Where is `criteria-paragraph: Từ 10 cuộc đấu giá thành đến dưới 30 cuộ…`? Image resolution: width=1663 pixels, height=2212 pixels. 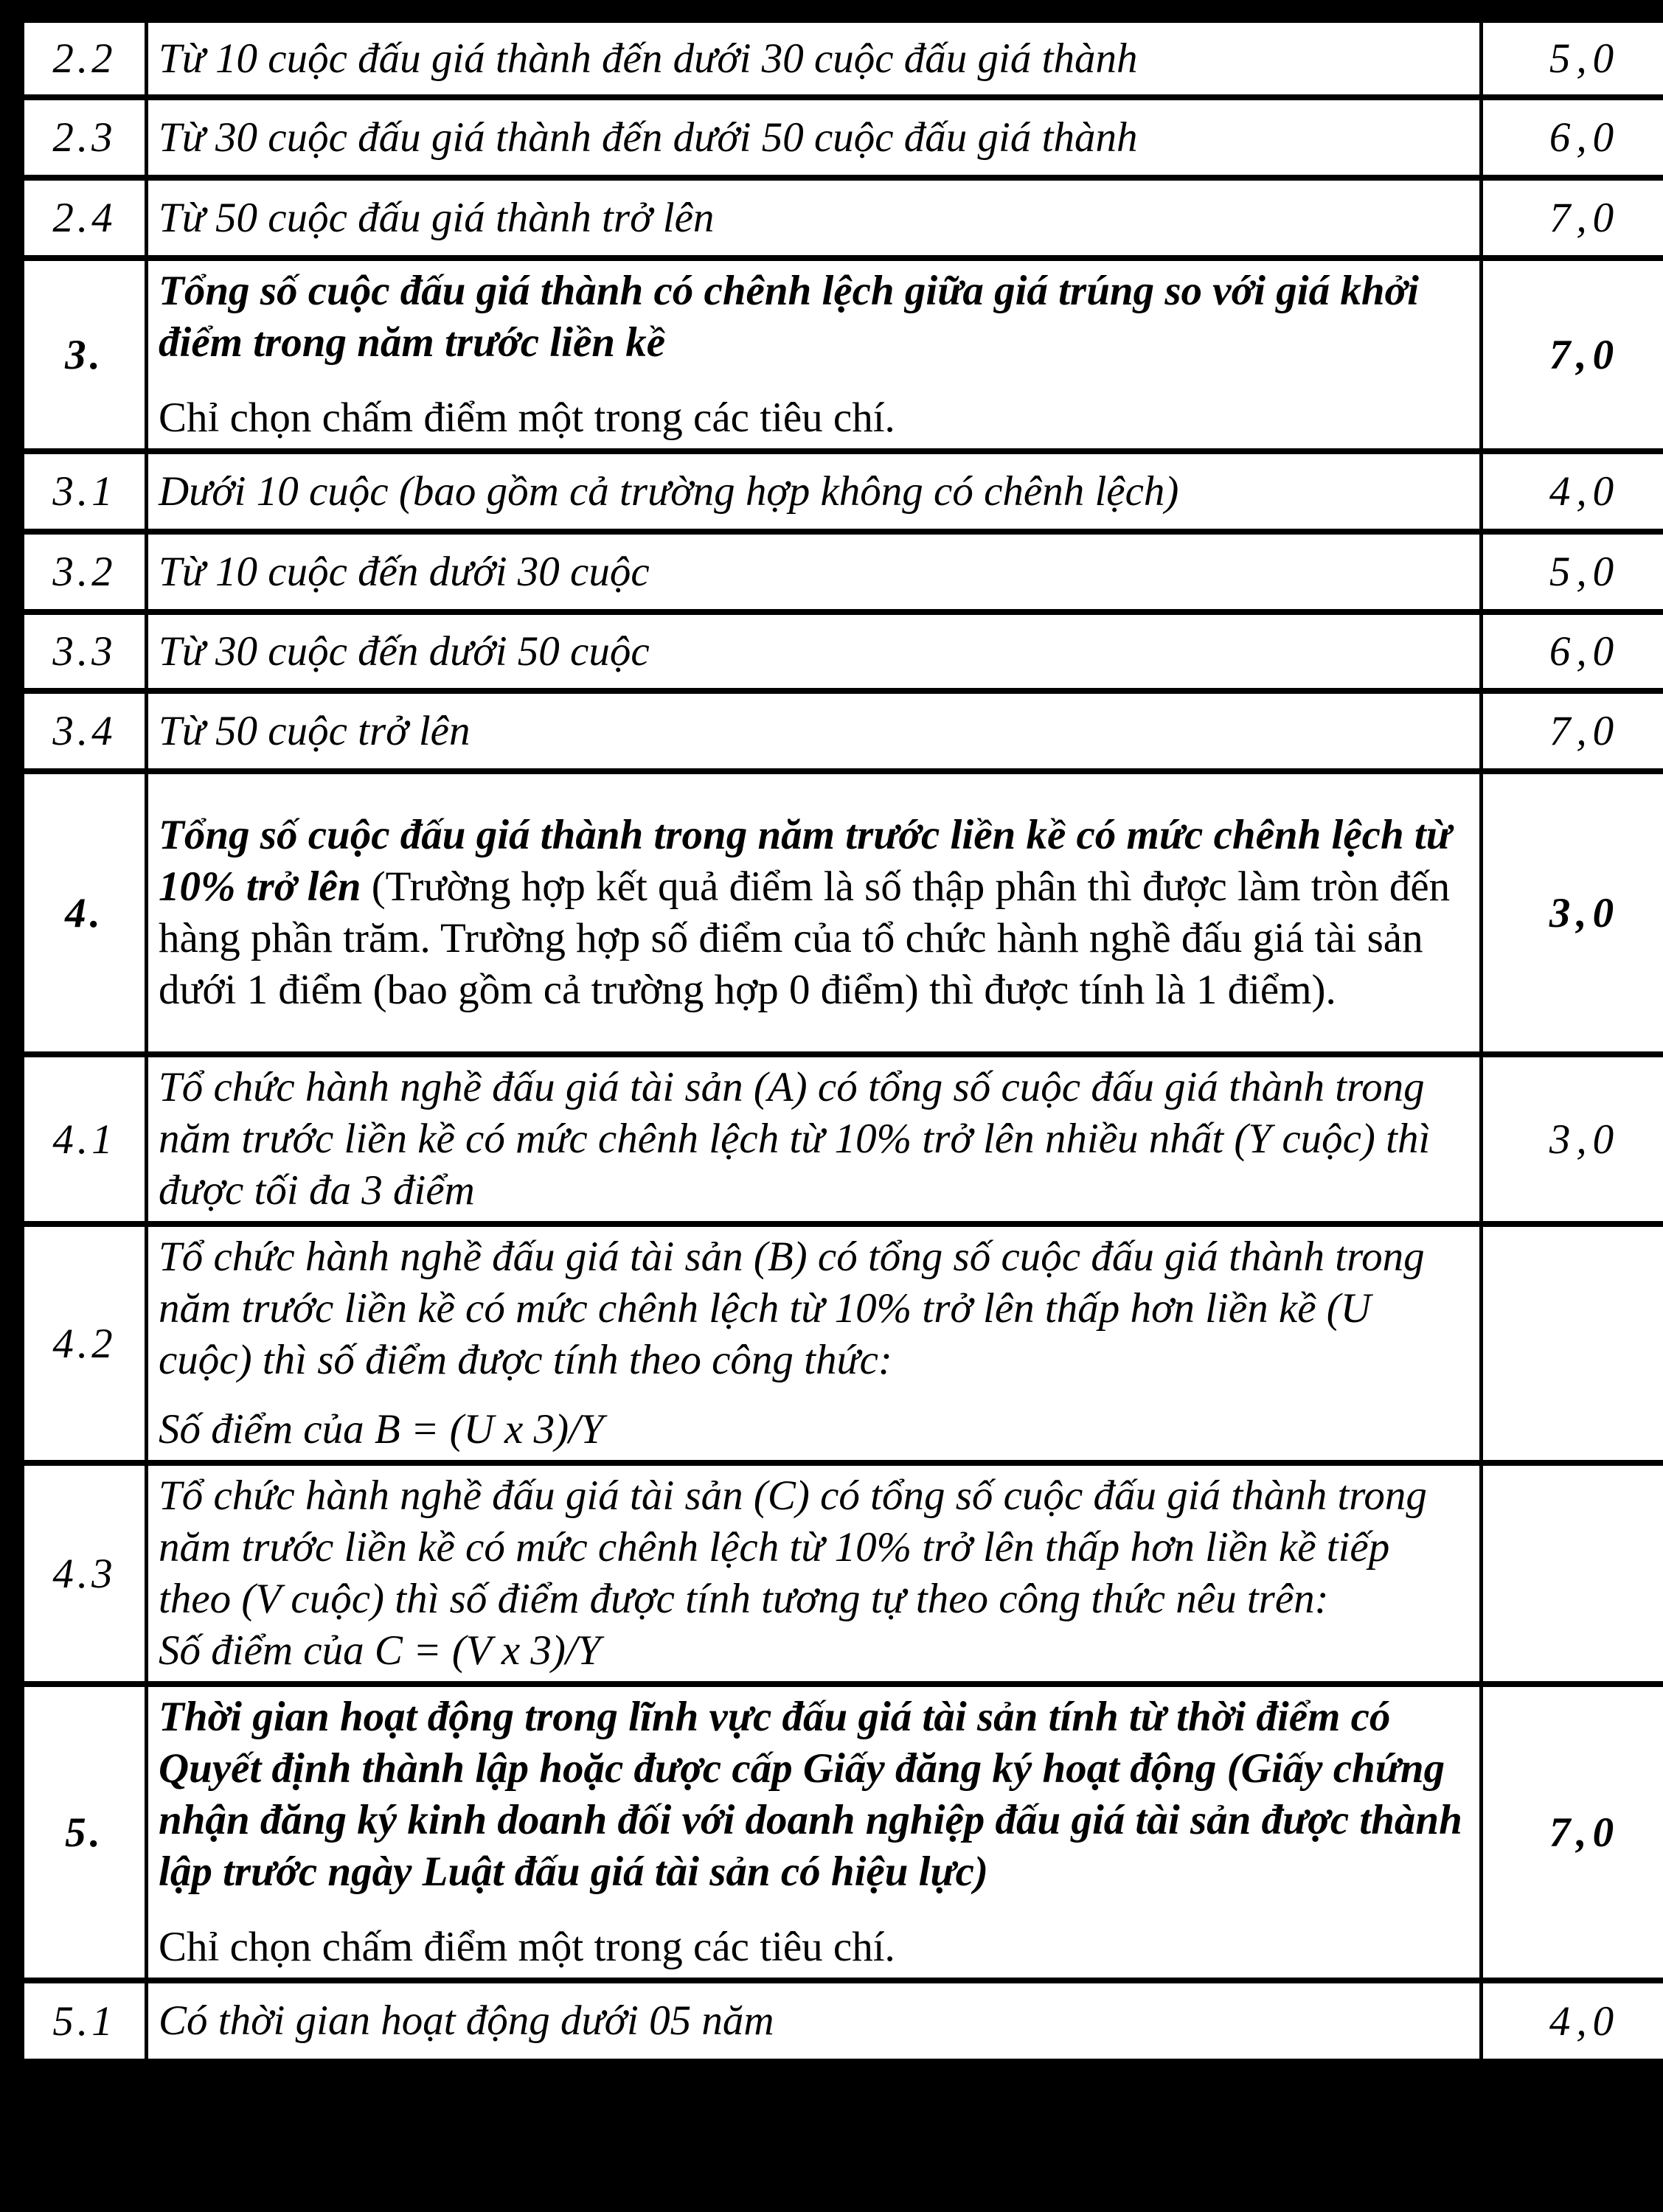 criteria-paragraph: Từ 10 cuộc đấu giá thành đến dưới 30 cuộ… is located at coordinates (814, 59).